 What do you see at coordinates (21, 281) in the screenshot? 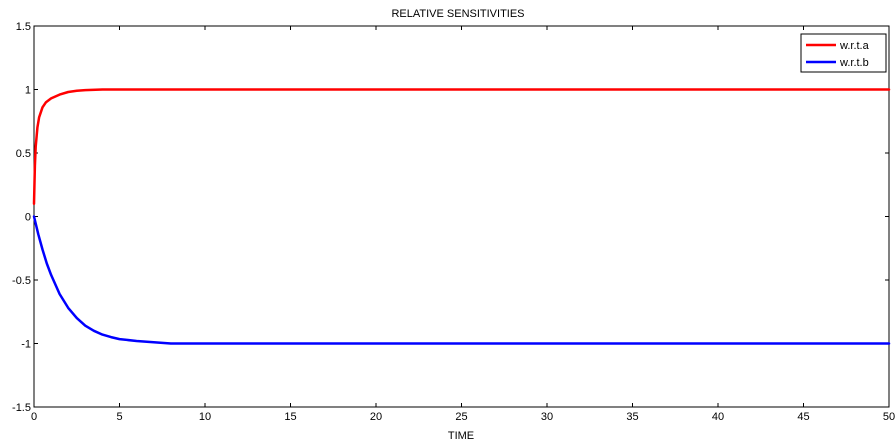
I see `y-tick-label: -0.5` at bounding box center [21, 281].